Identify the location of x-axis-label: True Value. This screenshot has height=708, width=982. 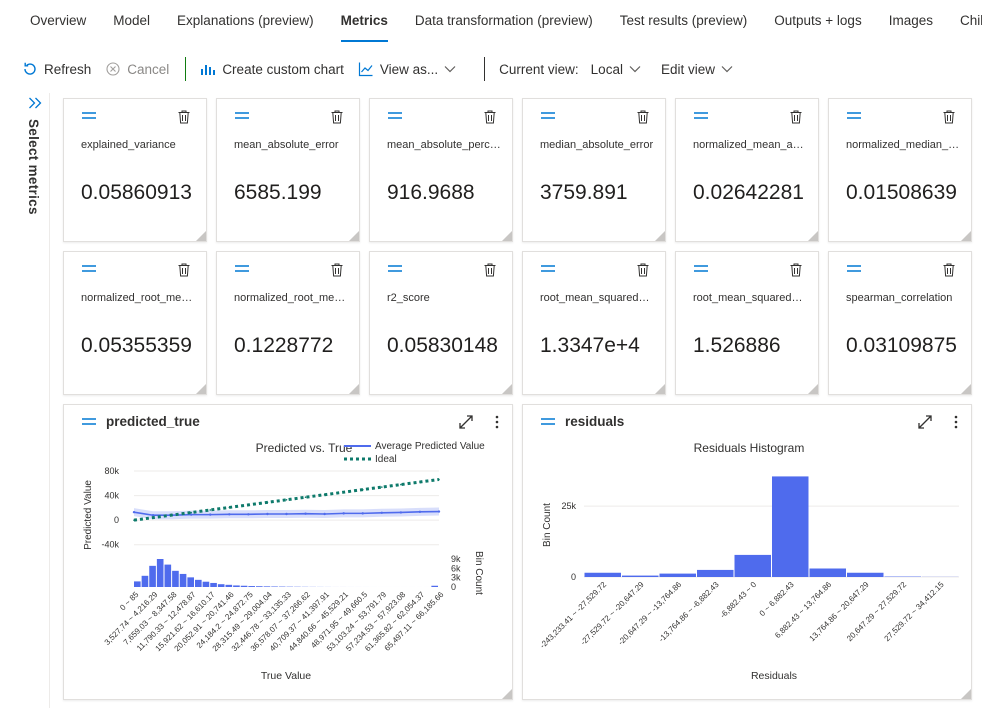
(286, 676).